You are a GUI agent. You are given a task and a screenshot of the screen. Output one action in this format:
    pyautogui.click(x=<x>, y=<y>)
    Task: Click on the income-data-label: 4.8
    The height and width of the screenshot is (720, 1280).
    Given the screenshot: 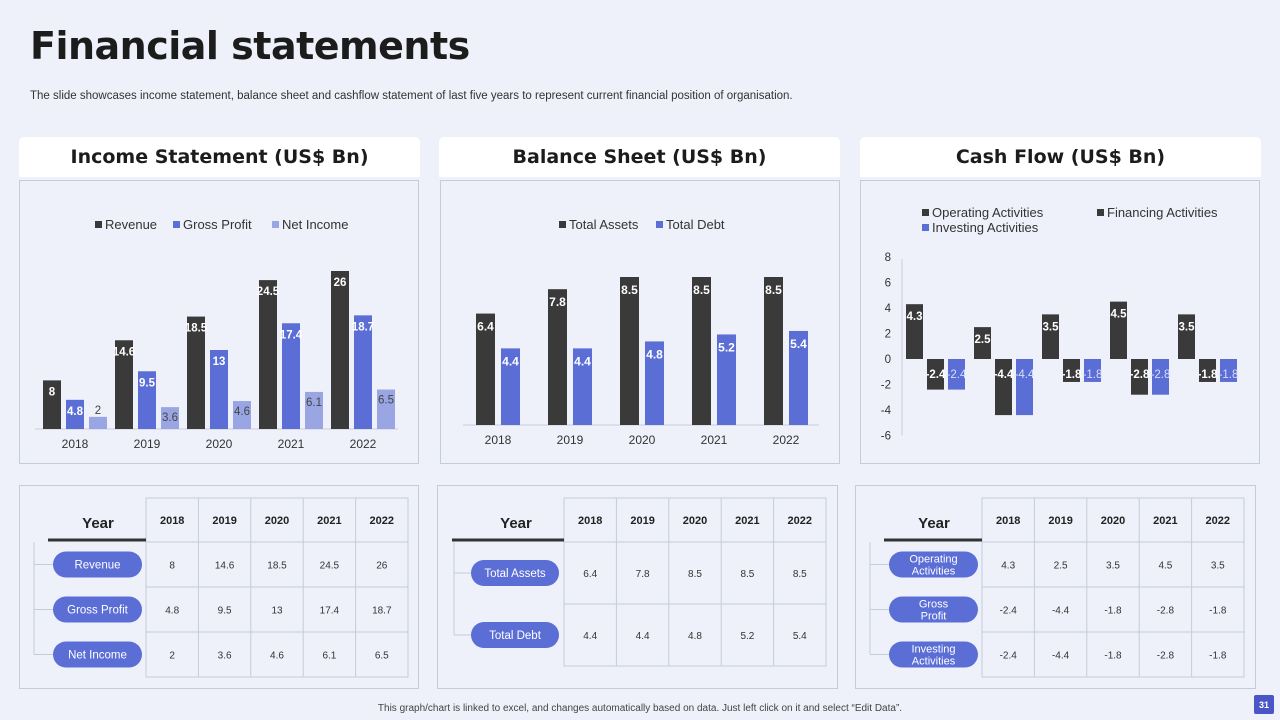 What is the action you would take?
    pyautogui.click(x=75, y=412)
    